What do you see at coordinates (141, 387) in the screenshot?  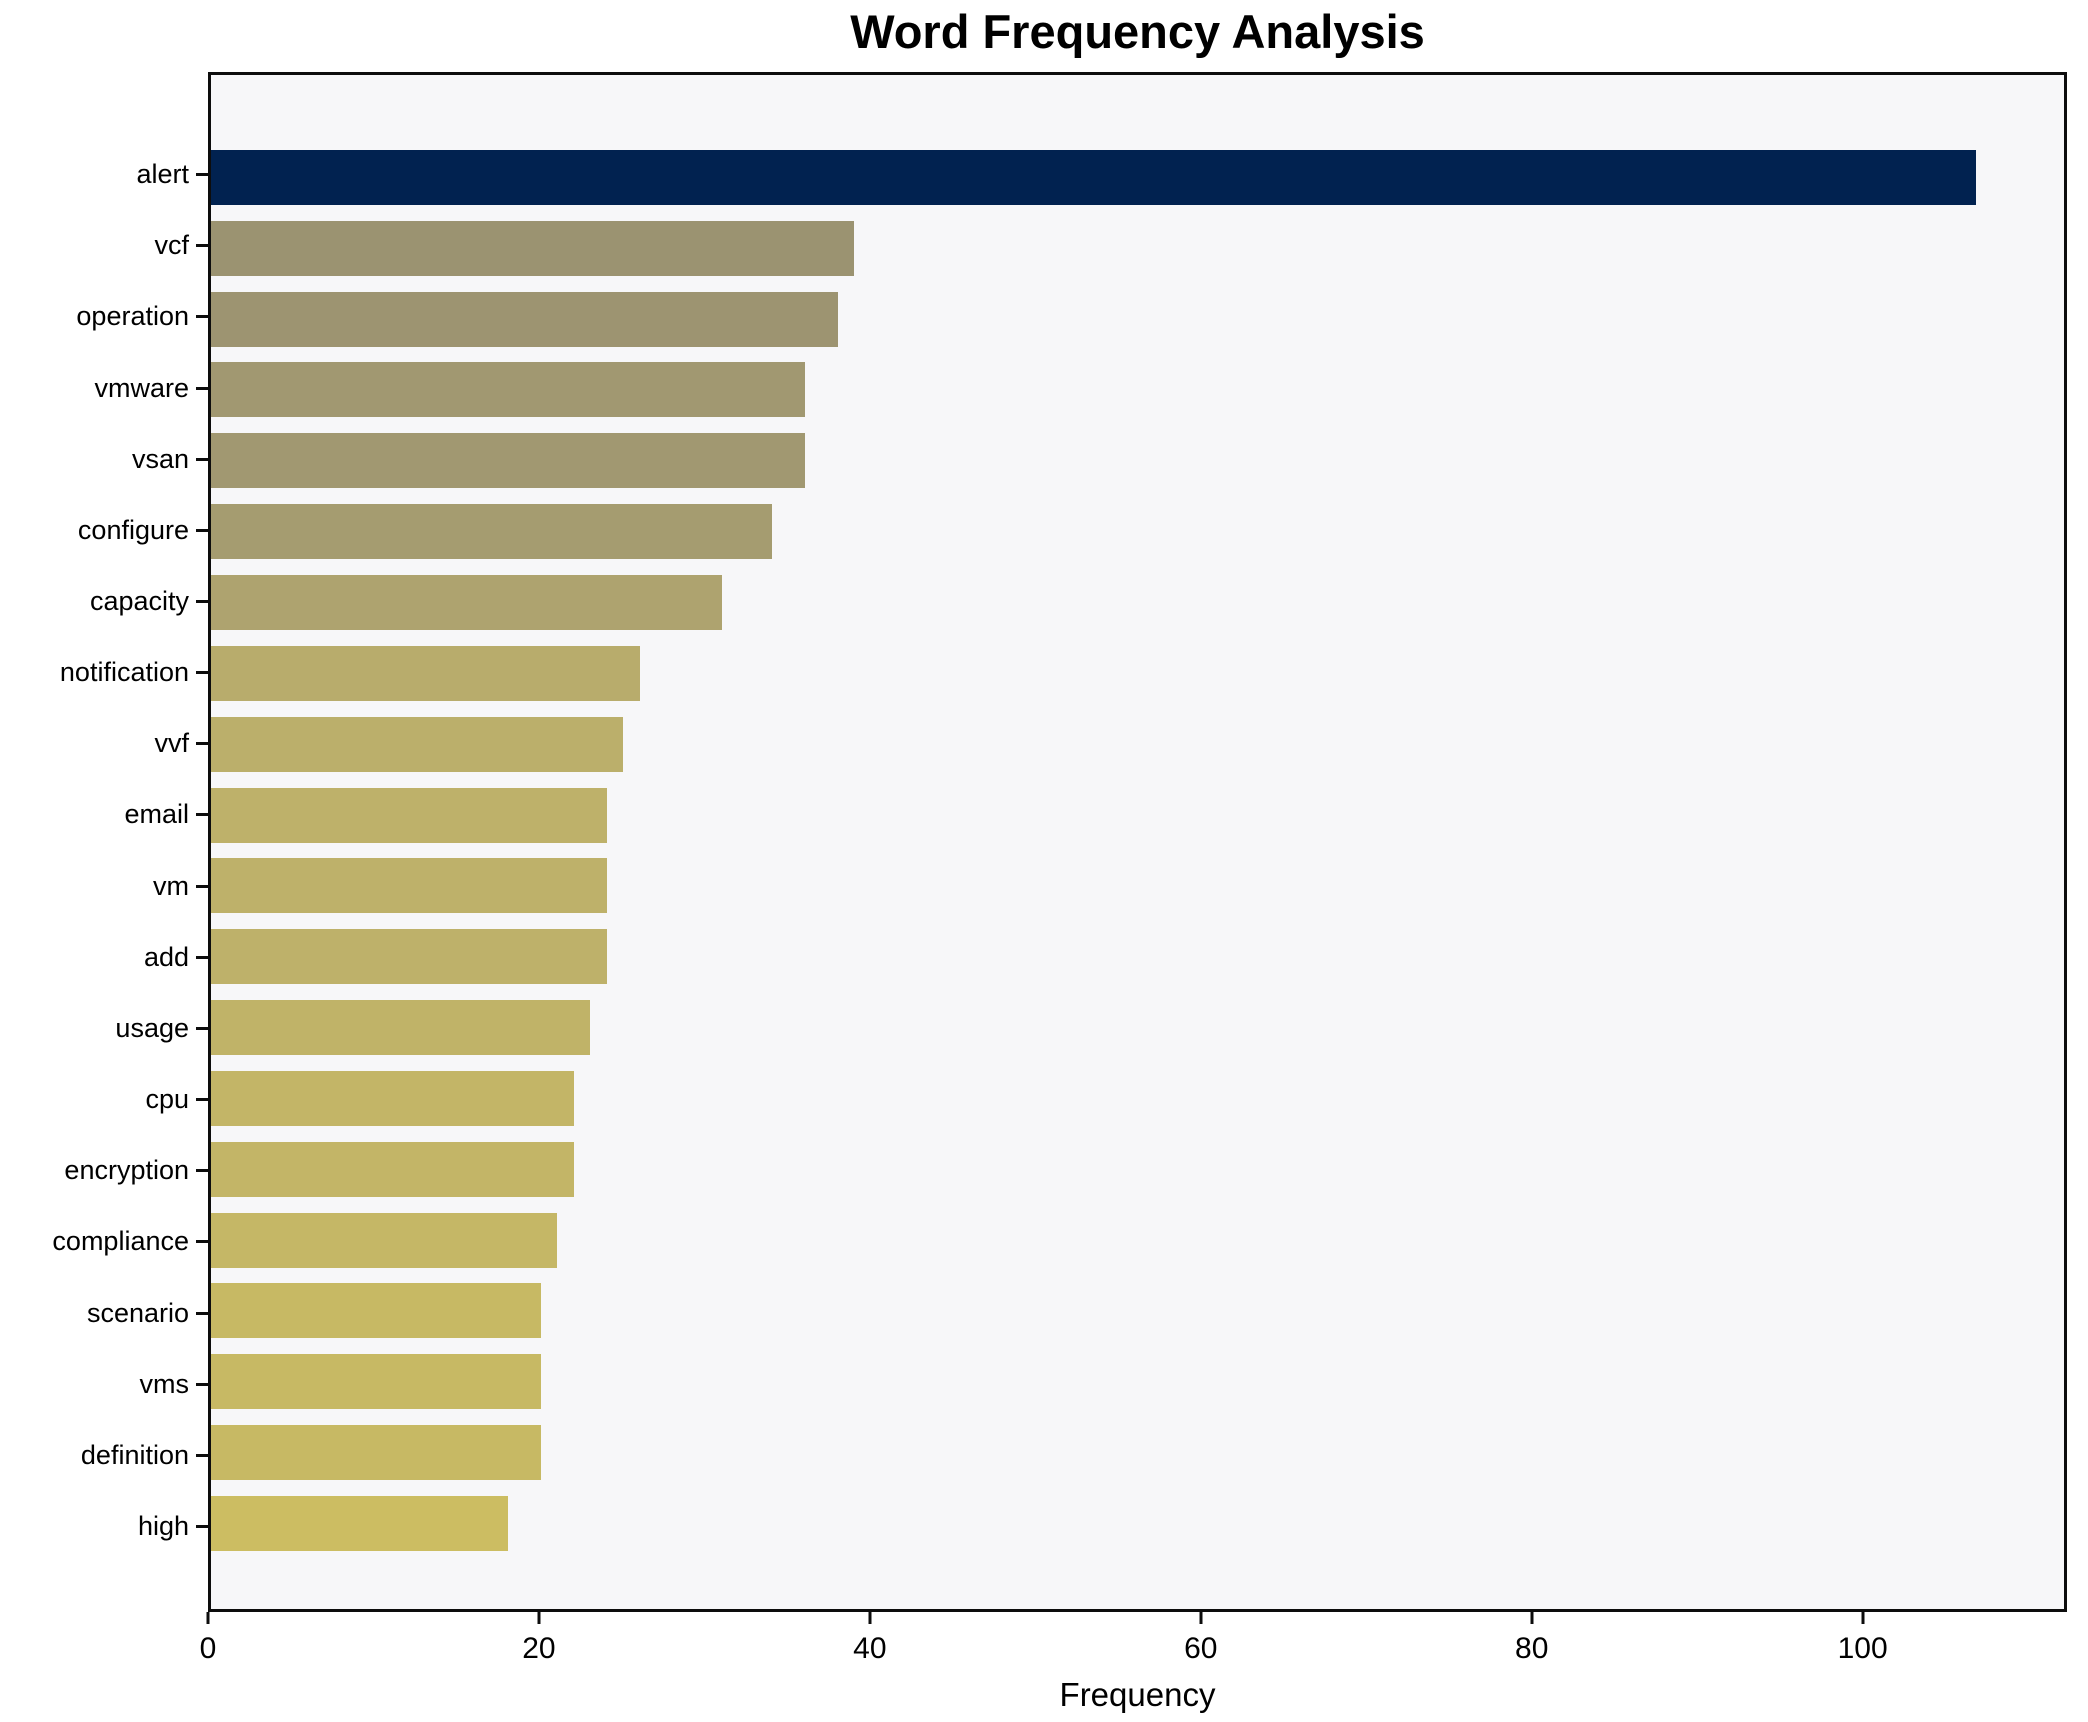 I see `y-tick-label: vmware` at bounding box center [141, 387].